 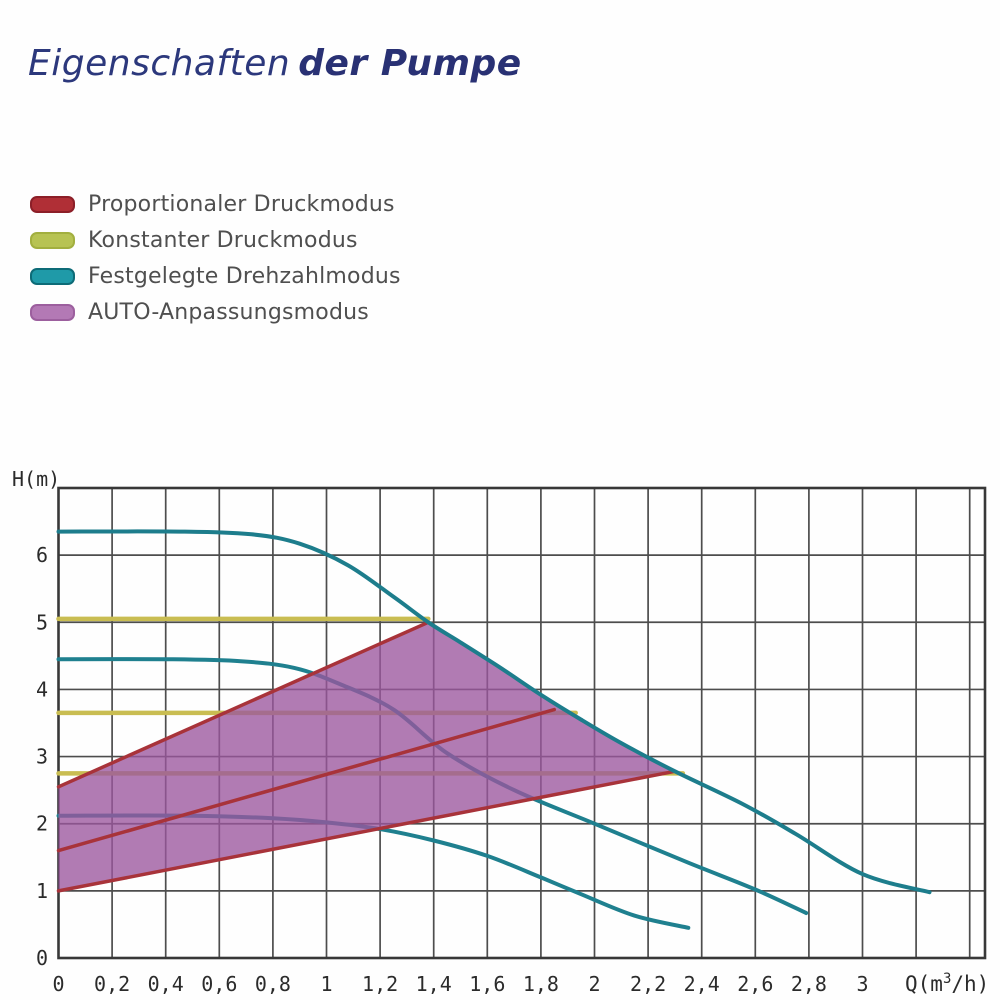 What do you see at coordinates (809, 984) in the screenshot?
I see `x-tick-label: 2,8` at bounding box center [809, 984].